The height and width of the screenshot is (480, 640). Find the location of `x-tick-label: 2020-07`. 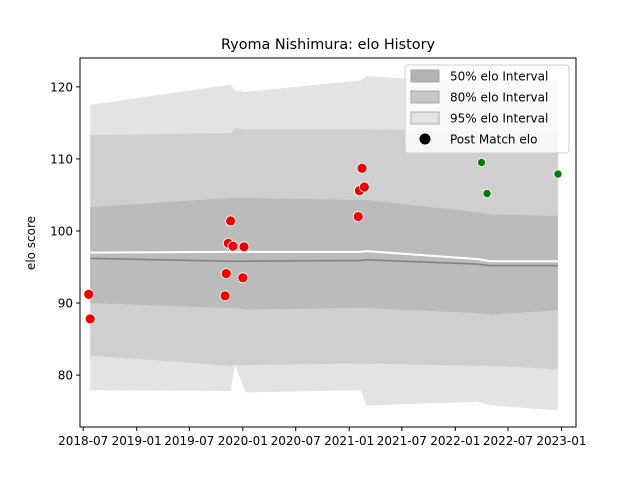

x-tick-label: 2020-07 is located at coordinates (296, 441).